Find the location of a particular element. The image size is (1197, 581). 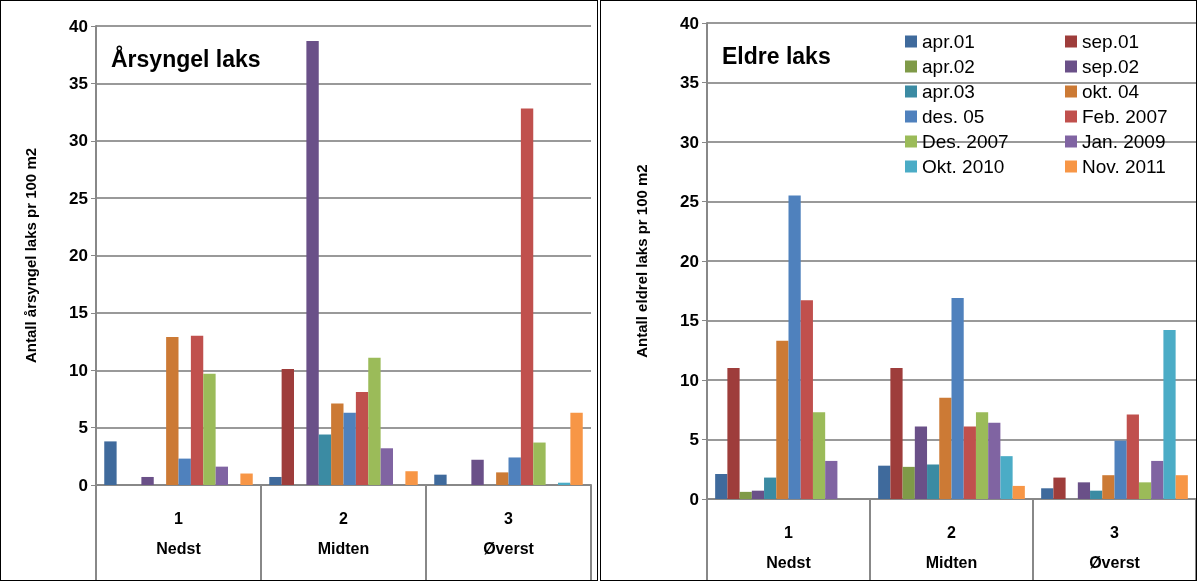

legend-label: apr.03 is located at coordinates (948, 91).